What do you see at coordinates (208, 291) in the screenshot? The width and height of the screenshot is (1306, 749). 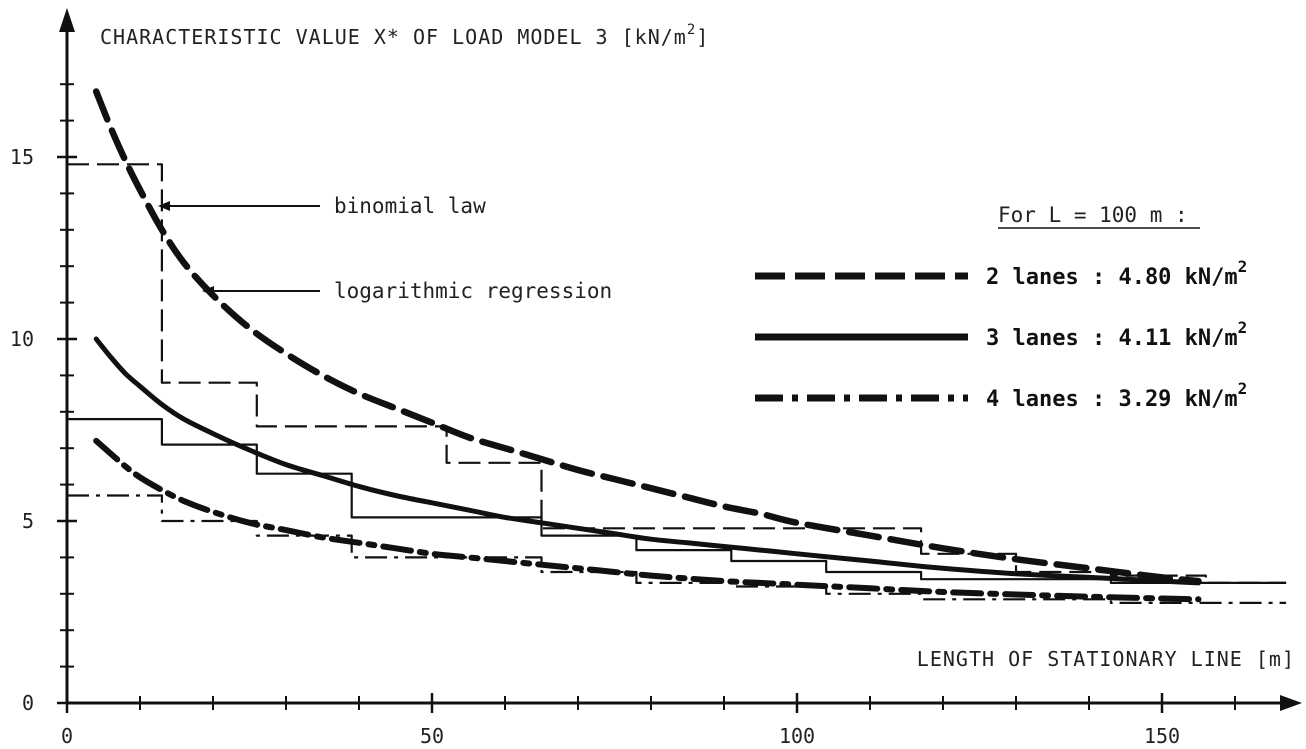 I see `annotation-logarithmic-regression-arrowhead` at bounding box center [208, 291].